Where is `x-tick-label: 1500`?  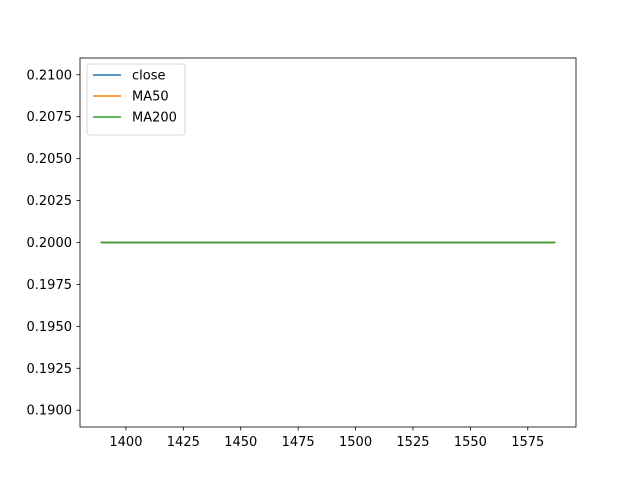 x-tick-label: 1500 is located at coordinates (355, 442).